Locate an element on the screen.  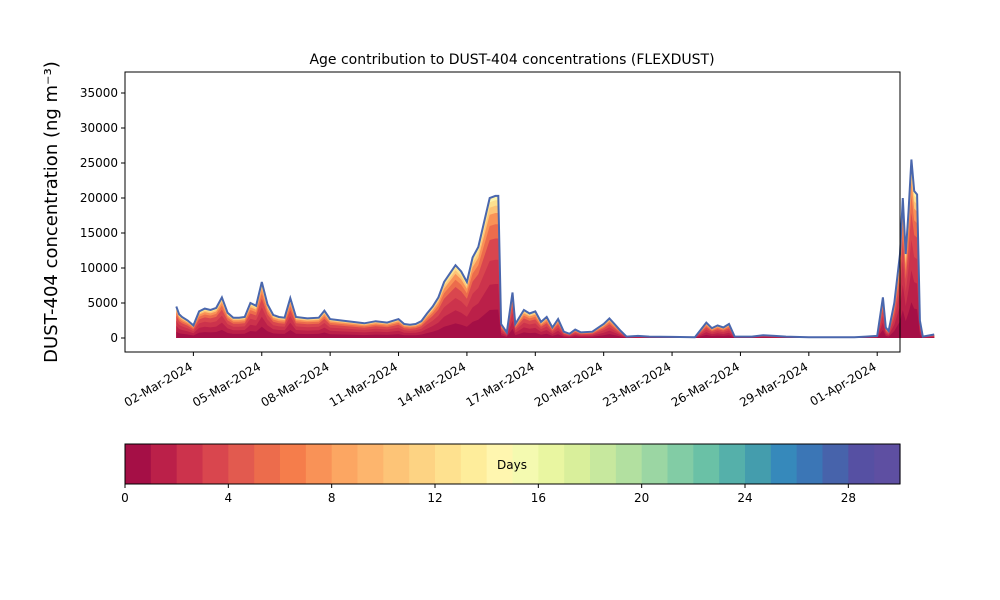
colorbar-tick-label: 16 is located at coordinates (538, 498).